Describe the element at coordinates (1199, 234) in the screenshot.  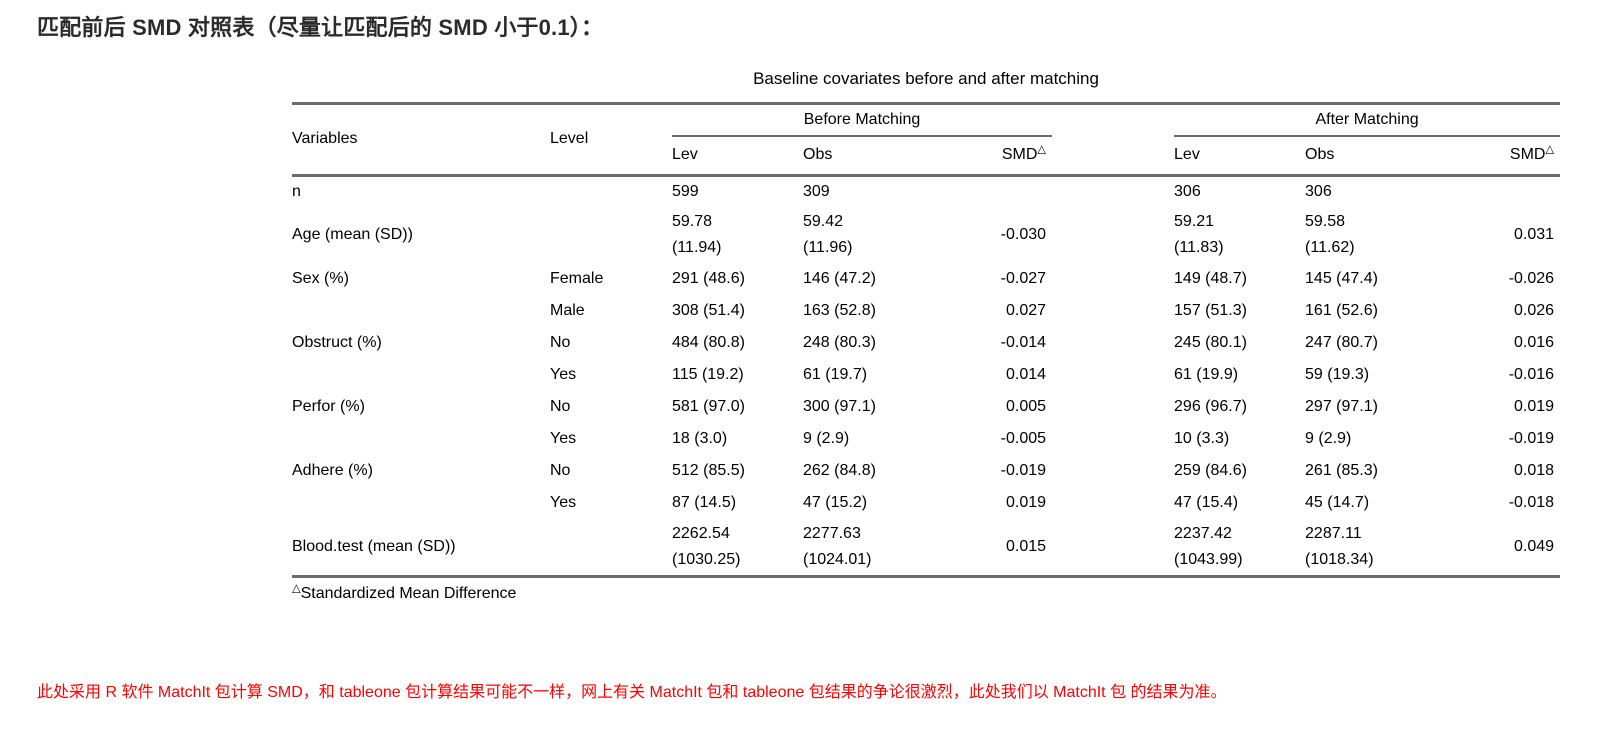
I see `cell-after-lev: 59.21 (11.83)` at that location.